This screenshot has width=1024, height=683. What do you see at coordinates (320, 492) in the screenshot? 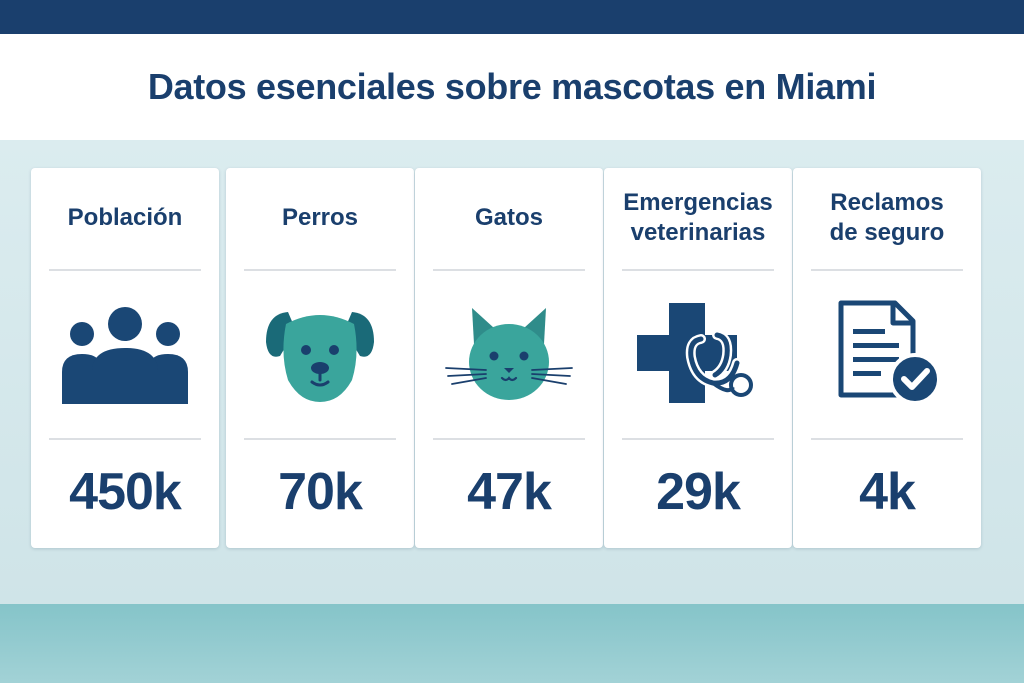
I see `card-value: 70k` at bounding box center [320, 492].